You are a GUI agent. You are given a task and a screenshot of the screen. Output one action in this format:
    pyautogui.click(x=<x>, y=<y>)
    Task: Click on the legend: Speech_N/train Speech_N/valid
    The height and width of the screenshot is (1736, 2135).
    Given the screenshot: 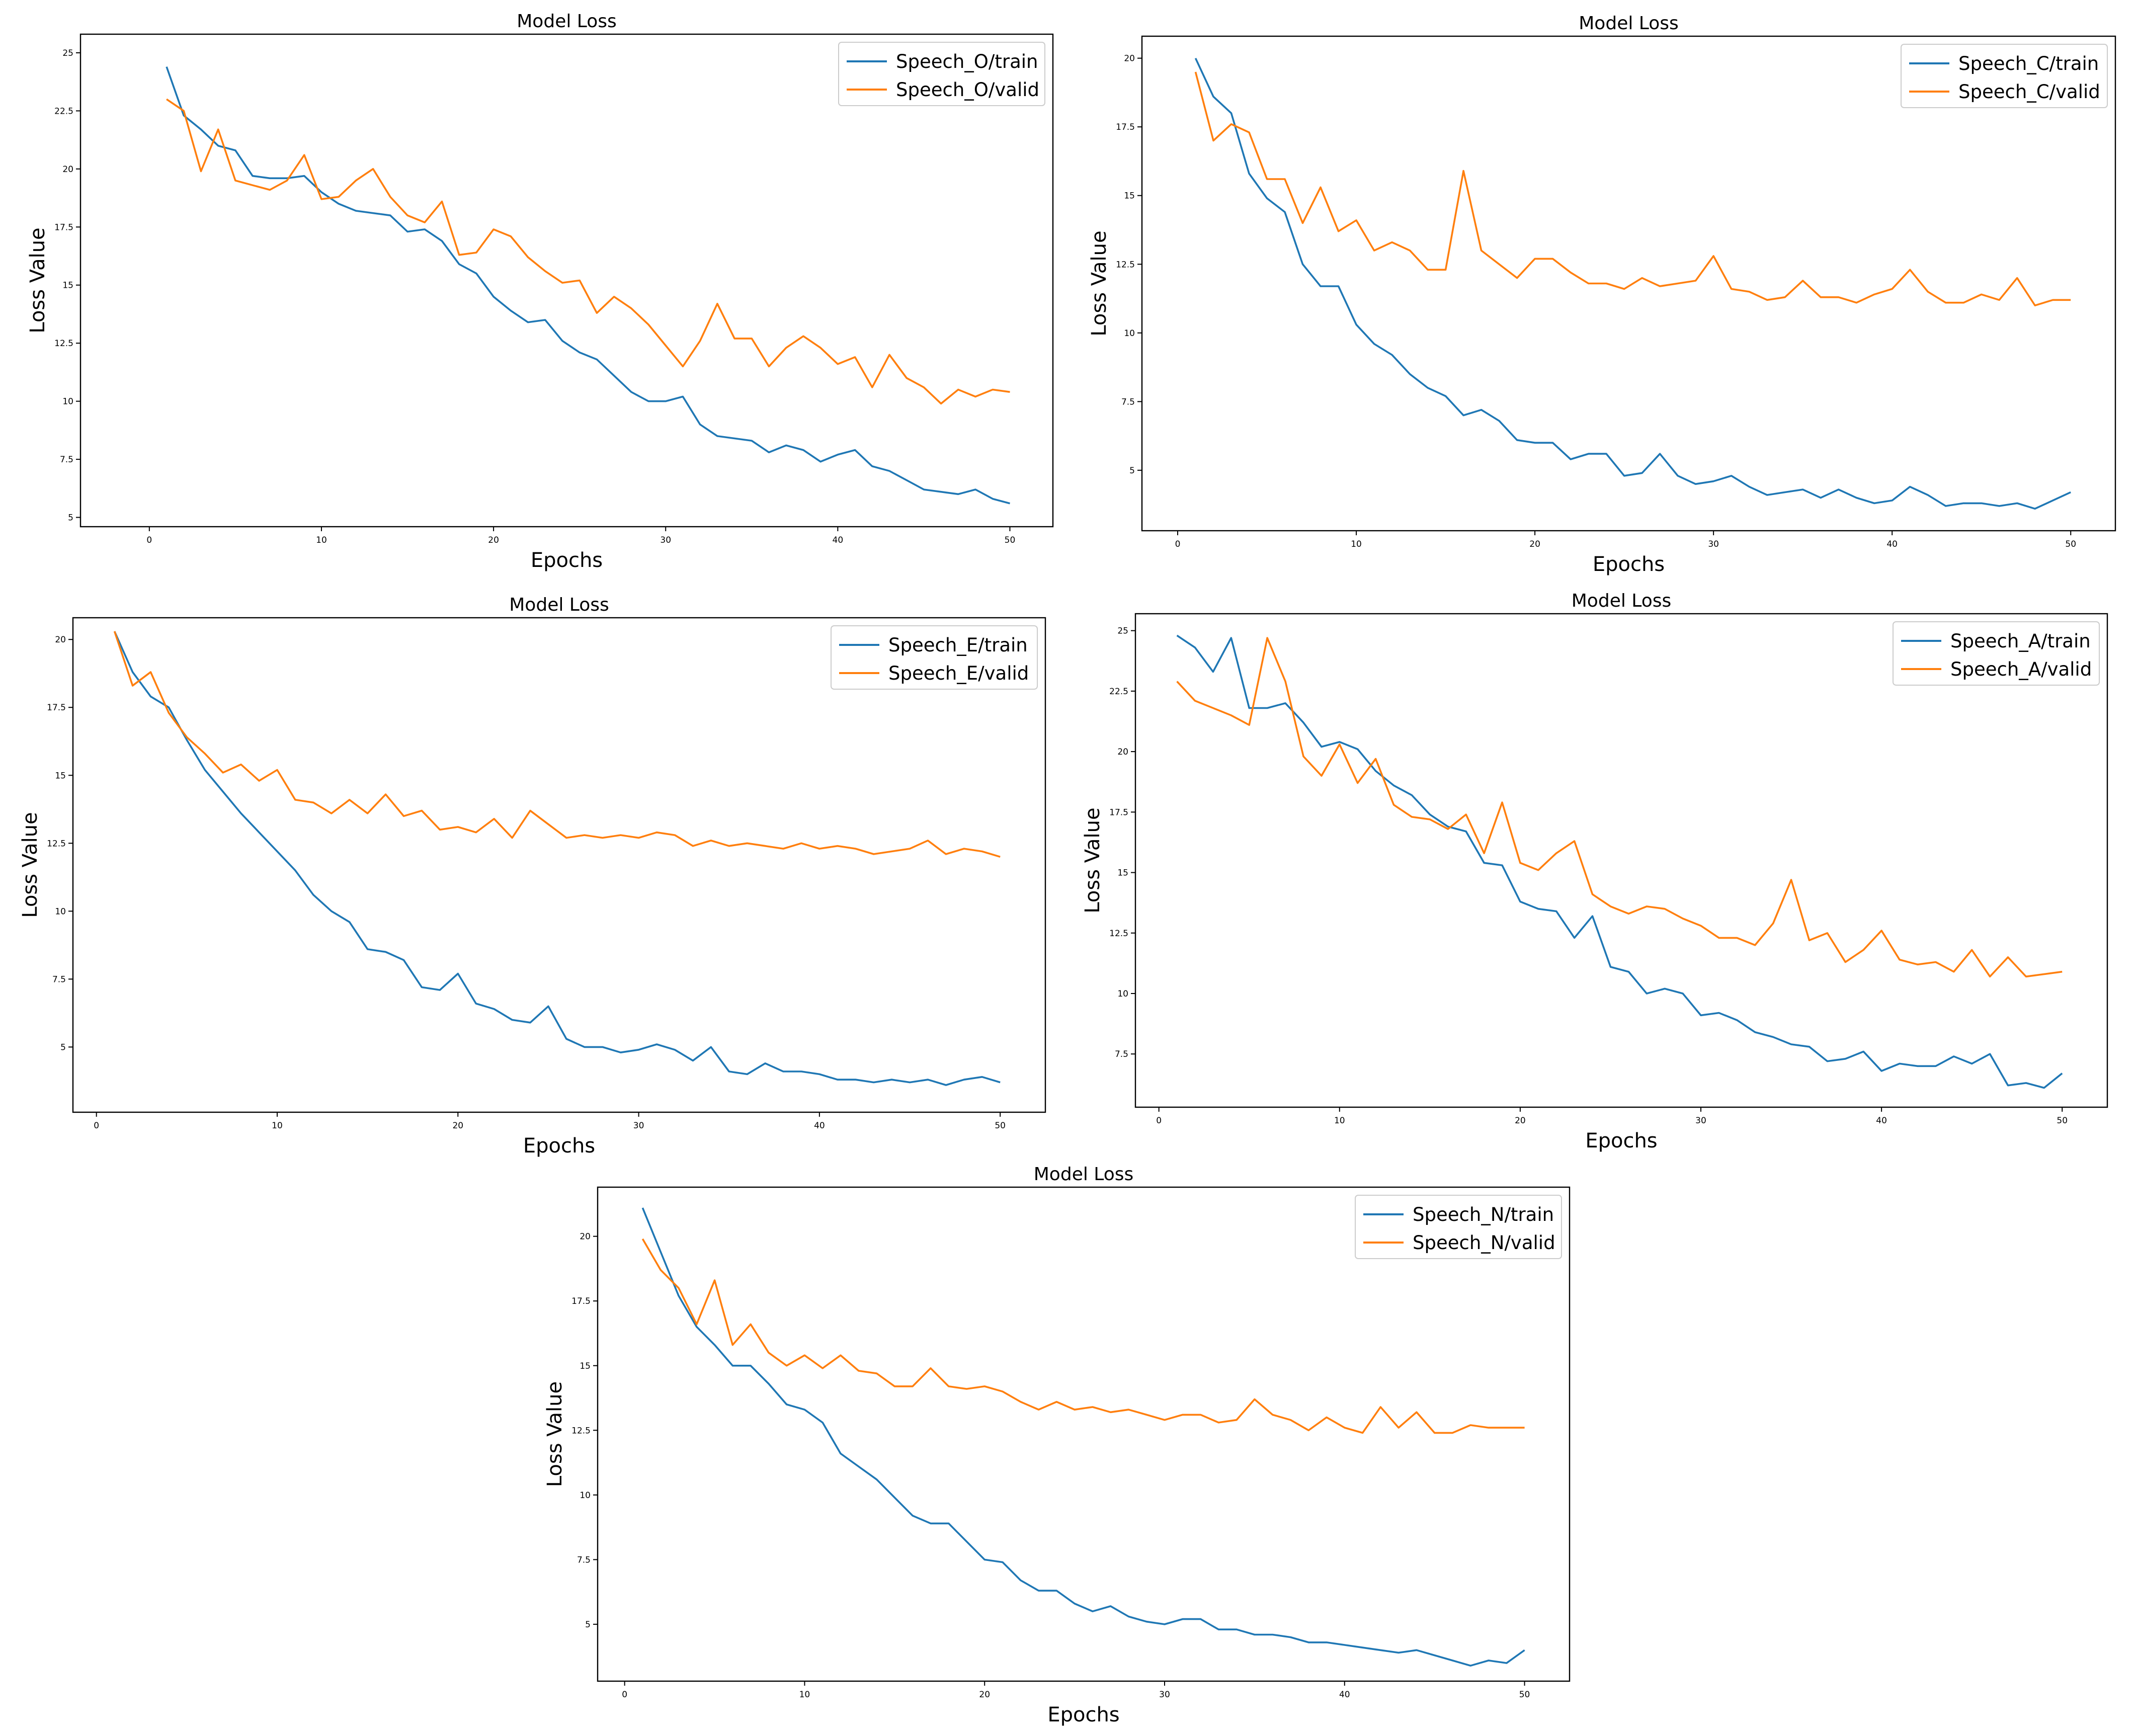 What is the action you would take?
    pyautogui.click(x=1458, y=1227)
    